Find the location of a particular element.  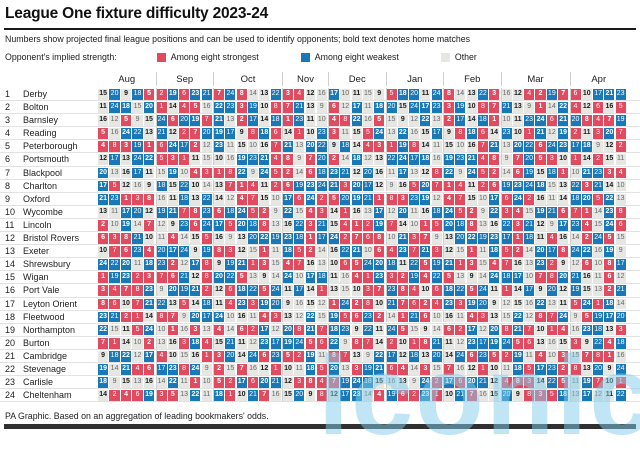

month-group-mar: 21 13 9 1 14 22 is located at coordinates (535, 107).